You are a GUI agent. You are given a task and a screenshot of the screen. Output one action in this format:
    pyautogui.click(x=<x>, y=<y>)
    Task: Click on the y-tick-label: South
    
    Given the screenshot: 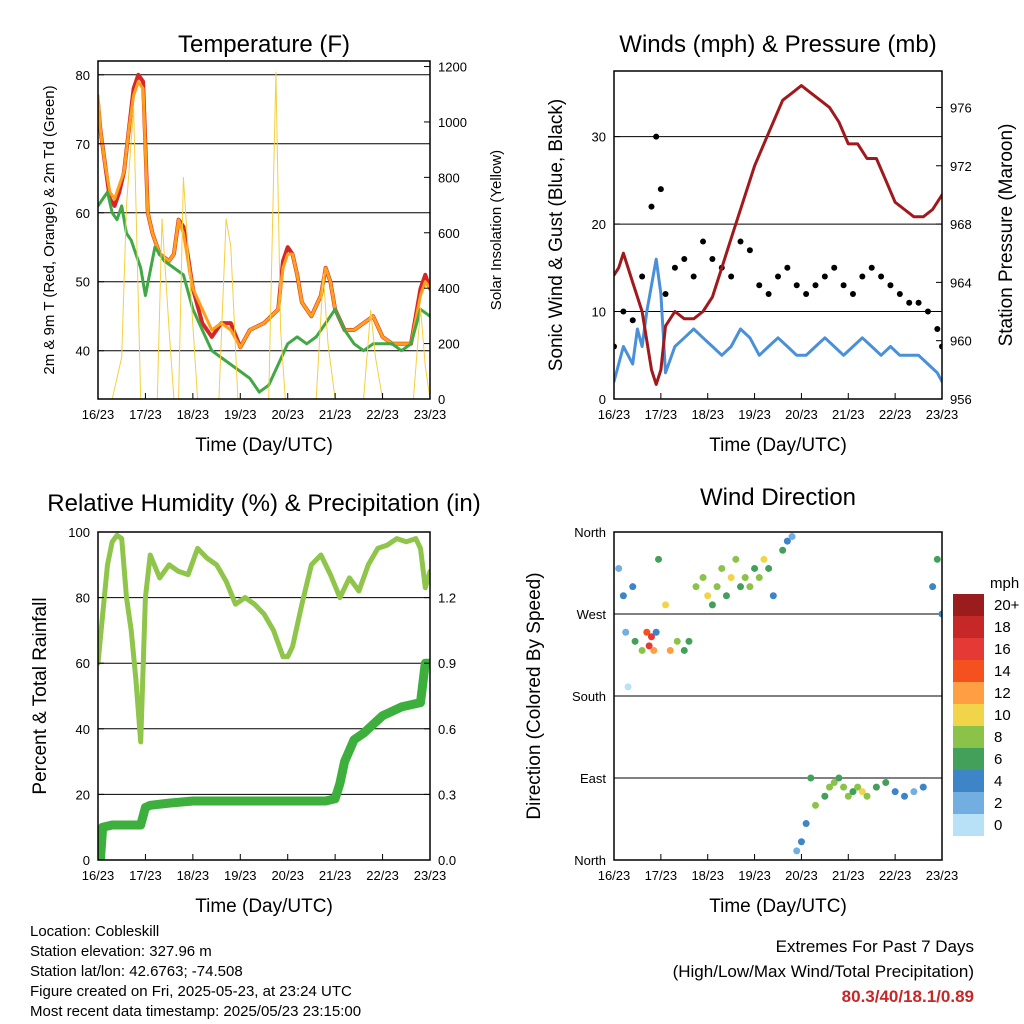 What is the action you would take?
    pyautogui.click(x=589, y=696)
    